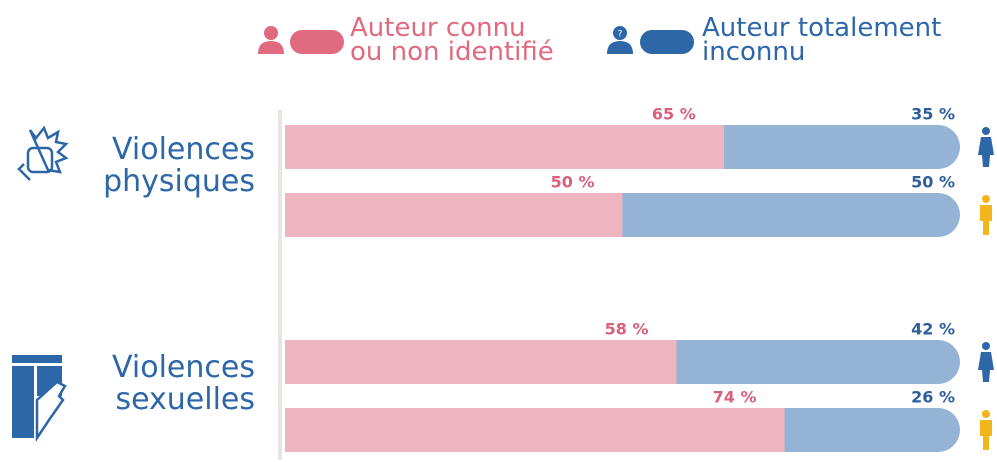 This screenshot has width=997, height=462. Describe the element at coordinates (821, 40) in the screenshot. I see `legend-label: Auteur totalement inconnu` at that location.